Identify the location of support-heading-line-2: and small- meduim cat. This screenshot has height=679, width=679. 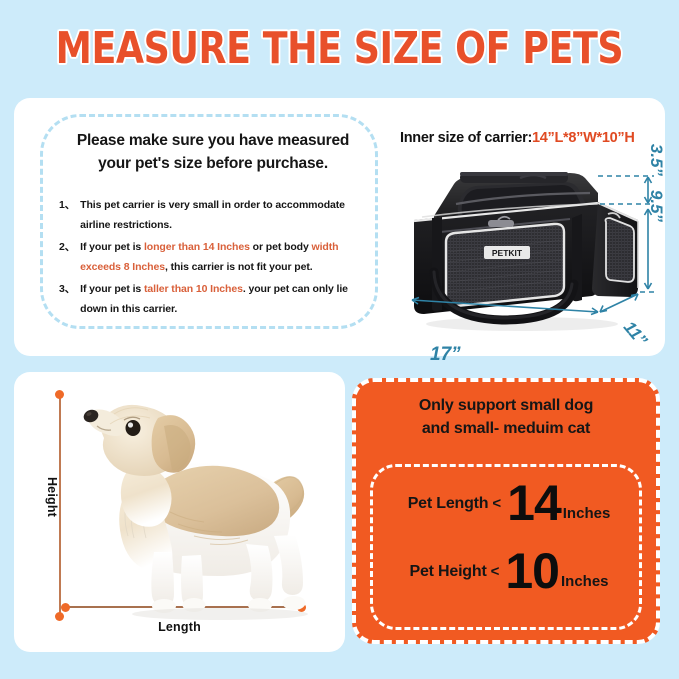
(506, 429).